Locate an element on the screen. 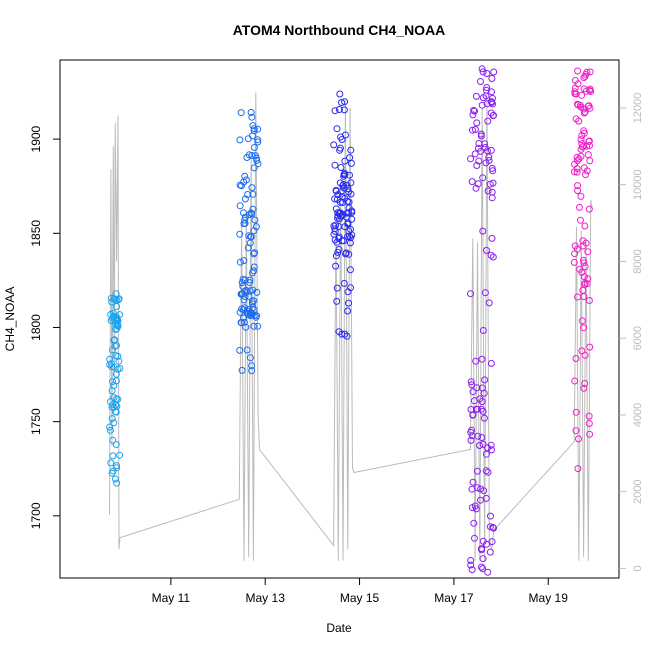 This screenshot has height=650, width=650. chart-title: ATOM4 Northbound CH4_NOAA is located at coordinates (339, 30).